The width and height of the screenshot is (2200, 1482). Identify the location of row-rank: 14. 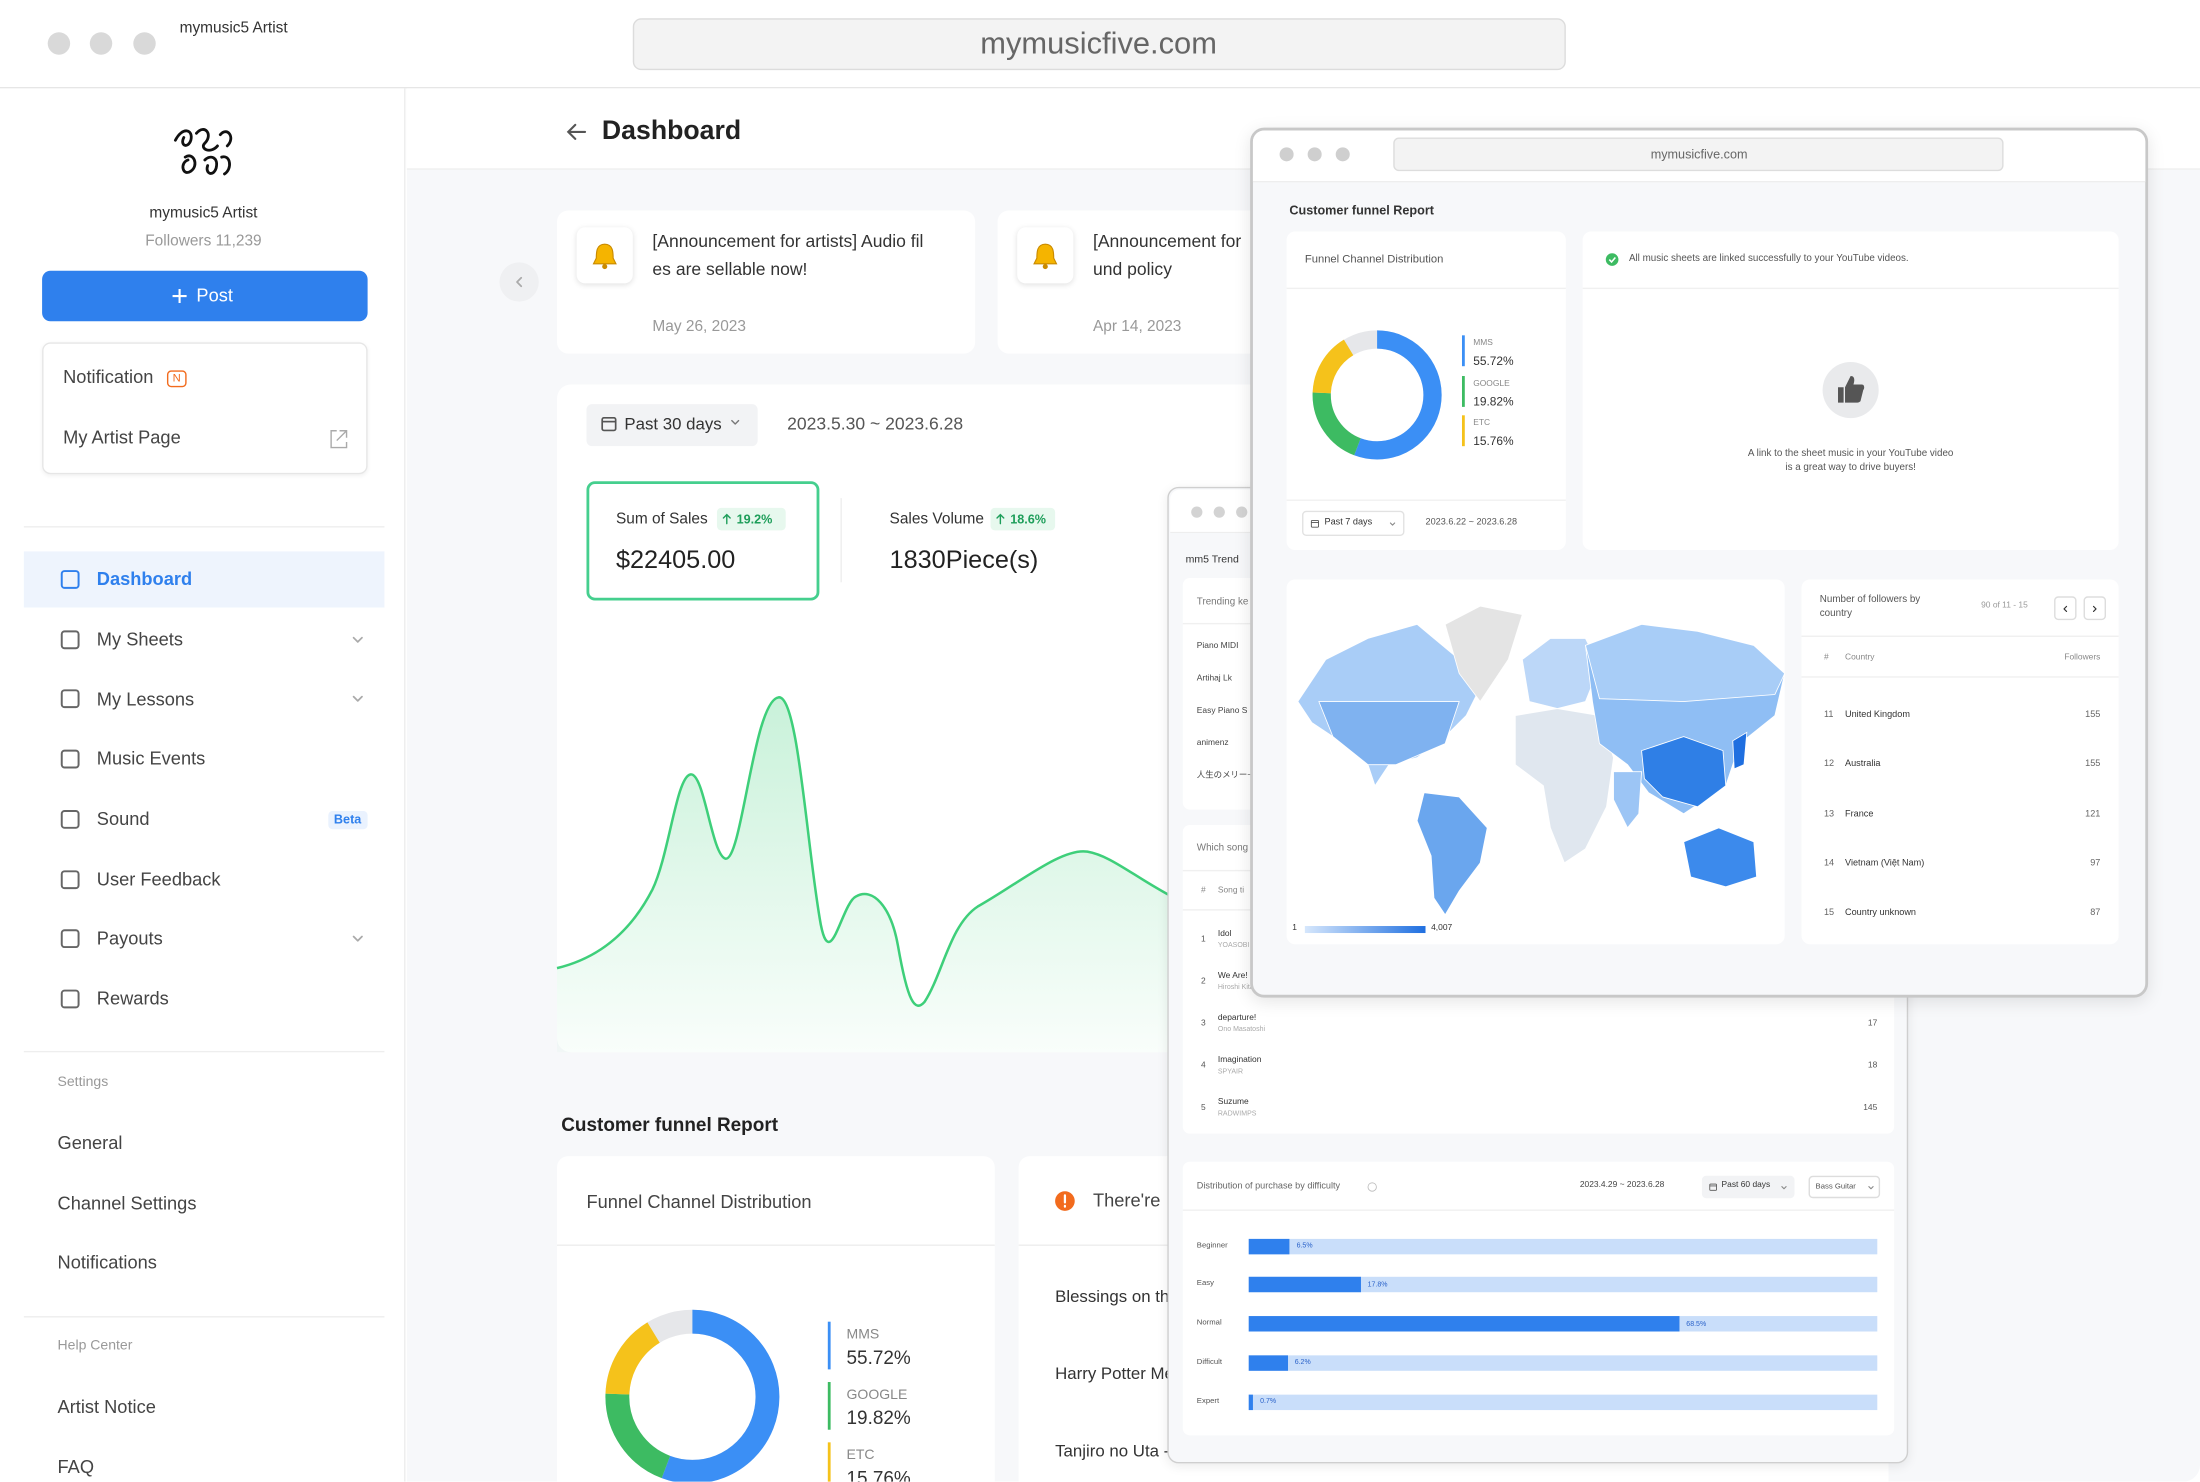
(1829, 863).